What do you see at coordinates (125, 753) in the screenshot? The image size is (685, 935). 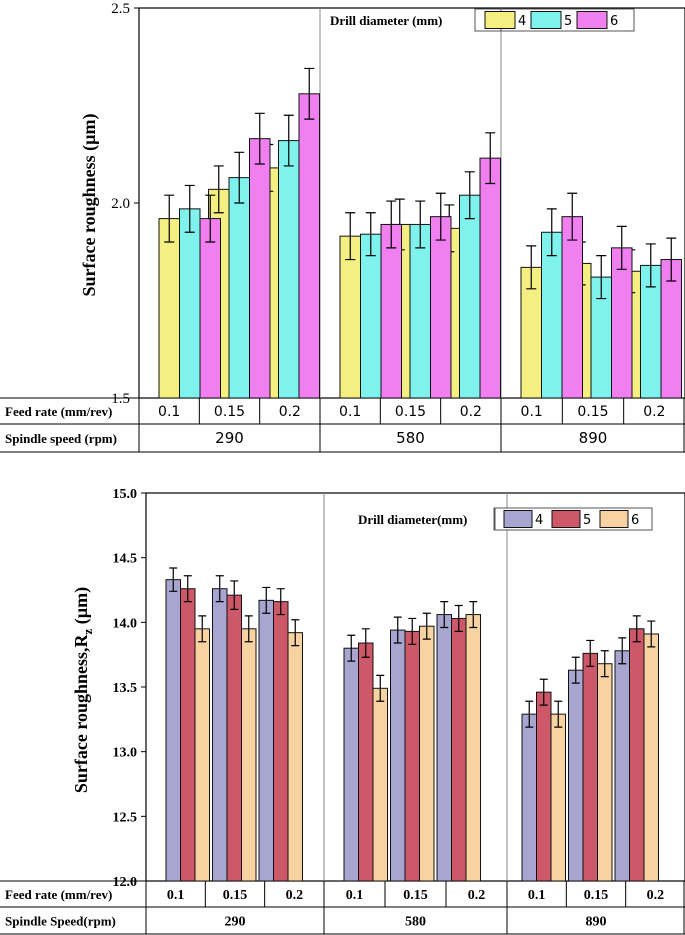 I see `y-tick-label: 13.0` at bounding box center [125, 753].